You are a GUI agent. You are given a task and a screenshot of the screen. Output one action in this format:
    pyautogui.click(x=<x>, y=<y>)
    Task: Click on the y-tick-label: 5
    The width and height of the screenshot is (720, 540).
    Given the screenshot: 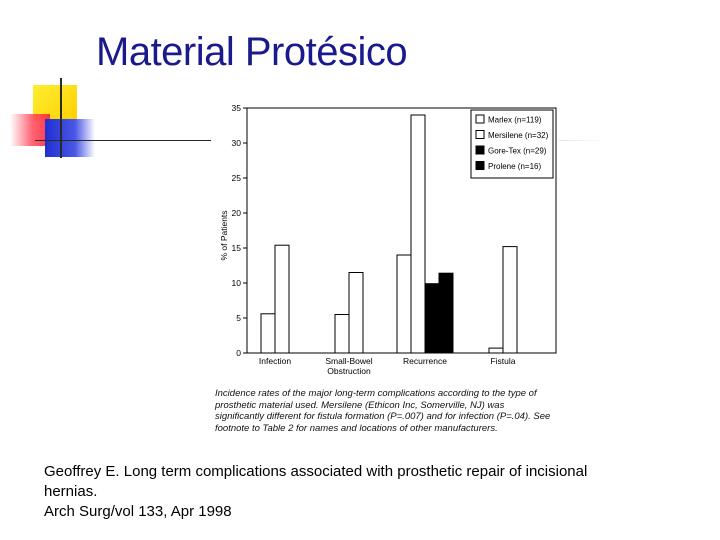 What is the action you would take?
    pyautogui.click(x=238, y=318)
    